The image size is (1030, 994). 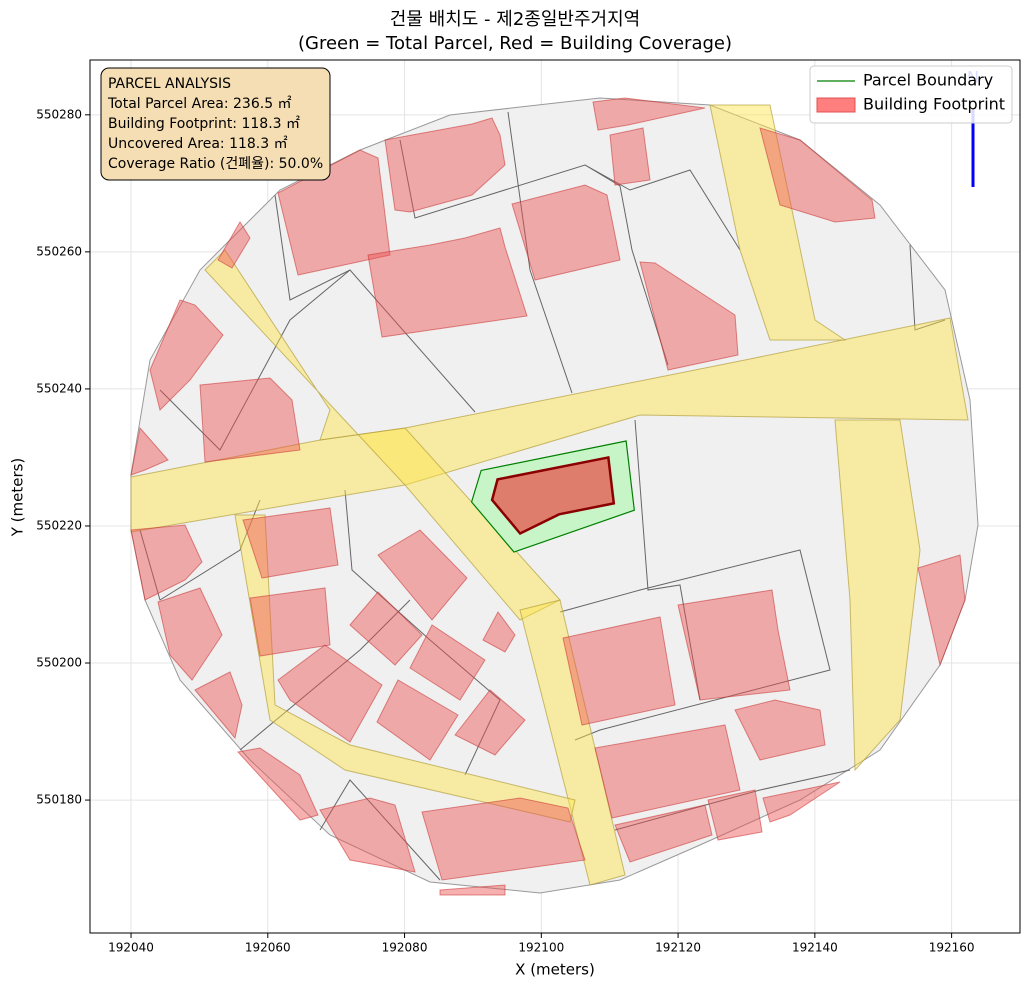 What do you see at coordinates (405, 948) in the screenshot?
I see `x-tick-label: 192080` at bounding box center [405, 948].